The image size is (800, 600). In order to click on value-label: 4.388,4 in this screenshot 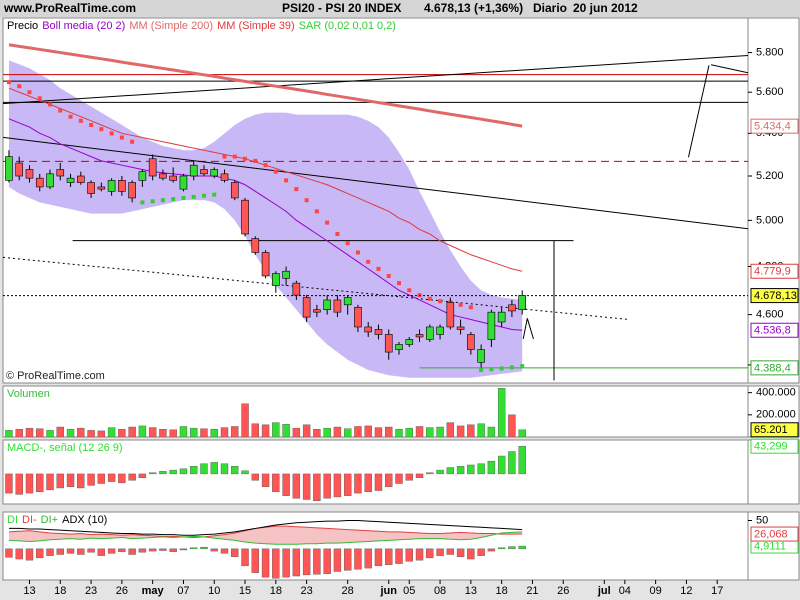, I will do `click(772, 368)`.